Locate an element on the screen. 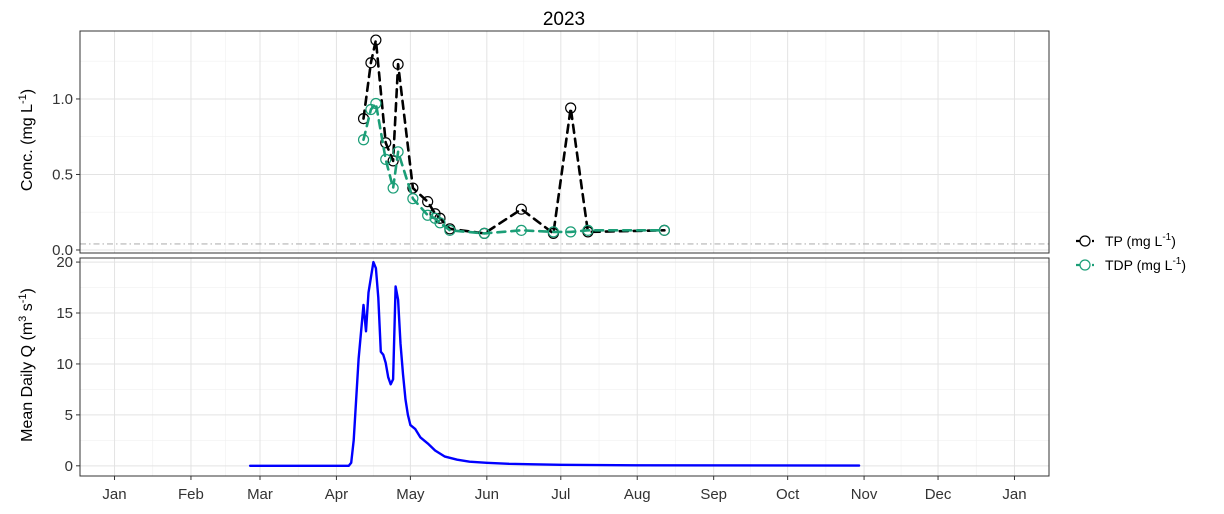  y-tick-label: 20 is located at coordinates (64, 262).